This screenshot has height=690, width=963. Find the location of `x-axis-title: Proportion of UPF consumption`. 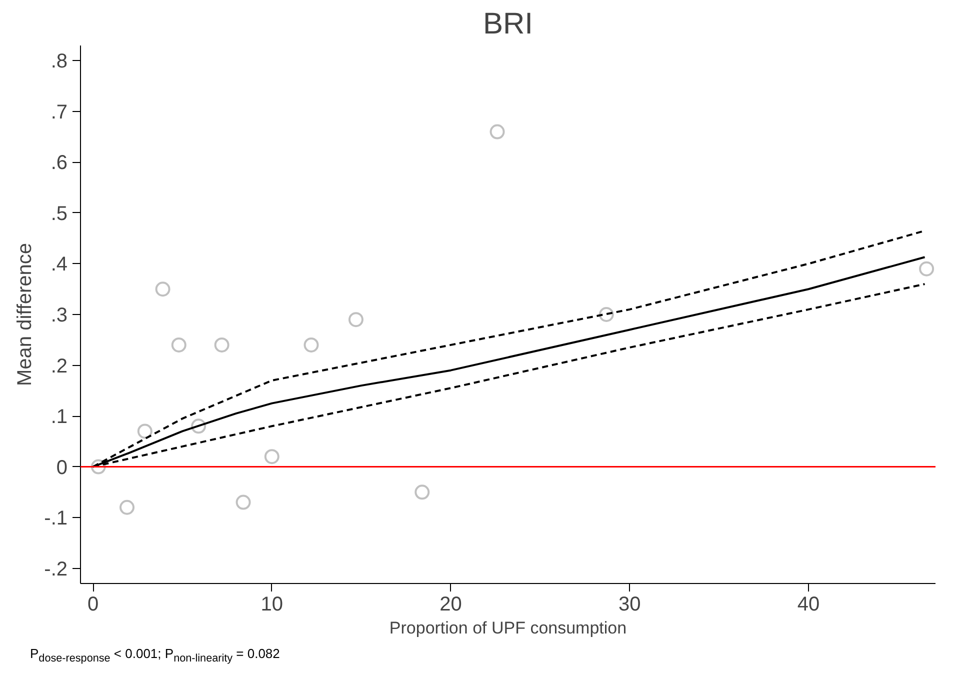

x-axis-title: Proportion of UPF consumption is located at coordinates (508, 628).